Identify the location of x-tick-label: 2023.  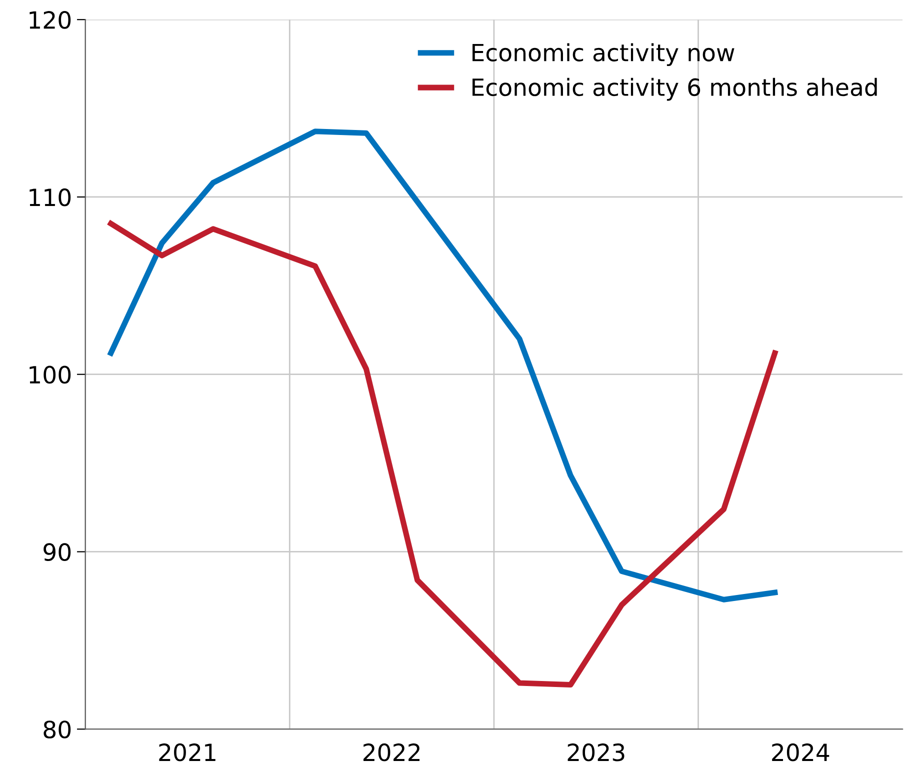
(596, 752).